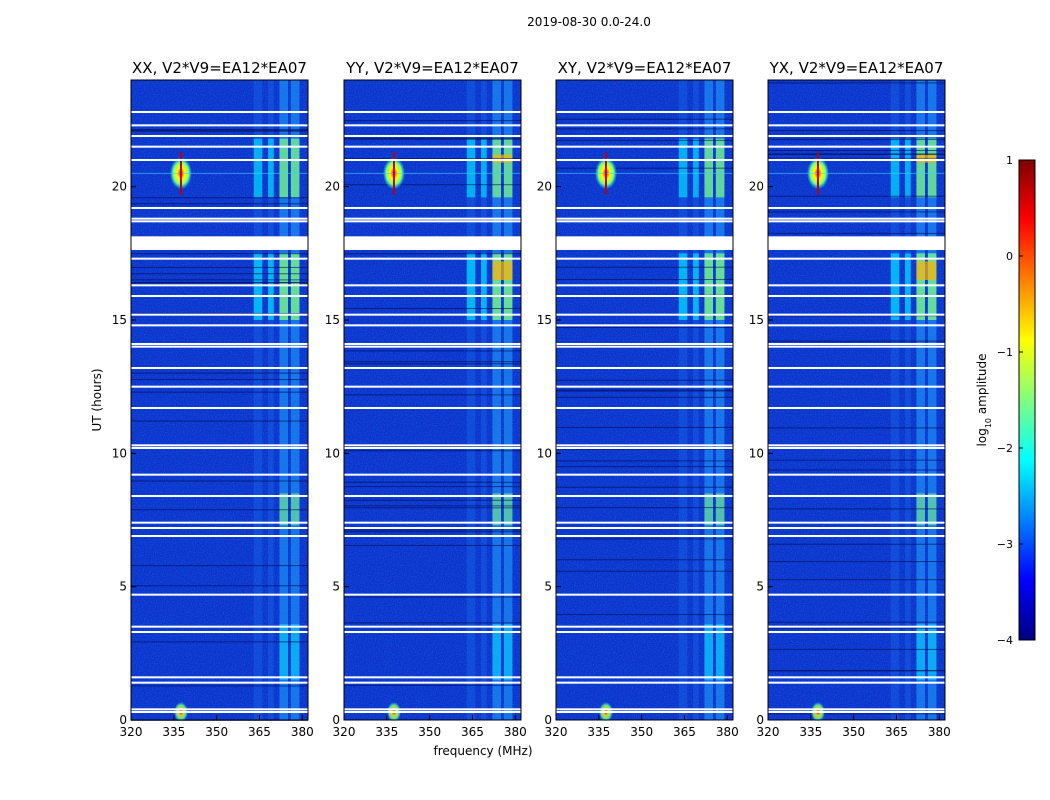 Image resolution: width=1050 pixels, height=800 pixels. What do you see at coordinates (1010, 400) in the screenshot?
I see `colorbar-ticks: 1 0 −1 −2 −3 −4` at bounding box center [1010, 400].